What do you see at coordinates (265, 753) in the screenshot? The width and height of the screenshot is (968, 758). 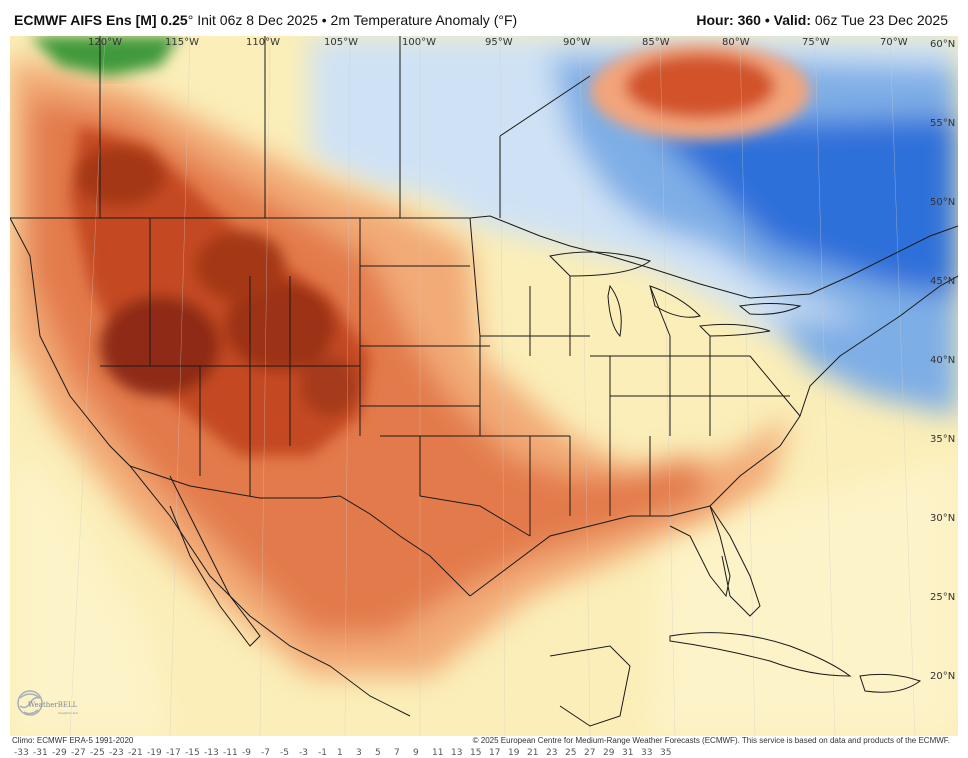 I see `scale-label: -7` at bounding box center [265, 753].